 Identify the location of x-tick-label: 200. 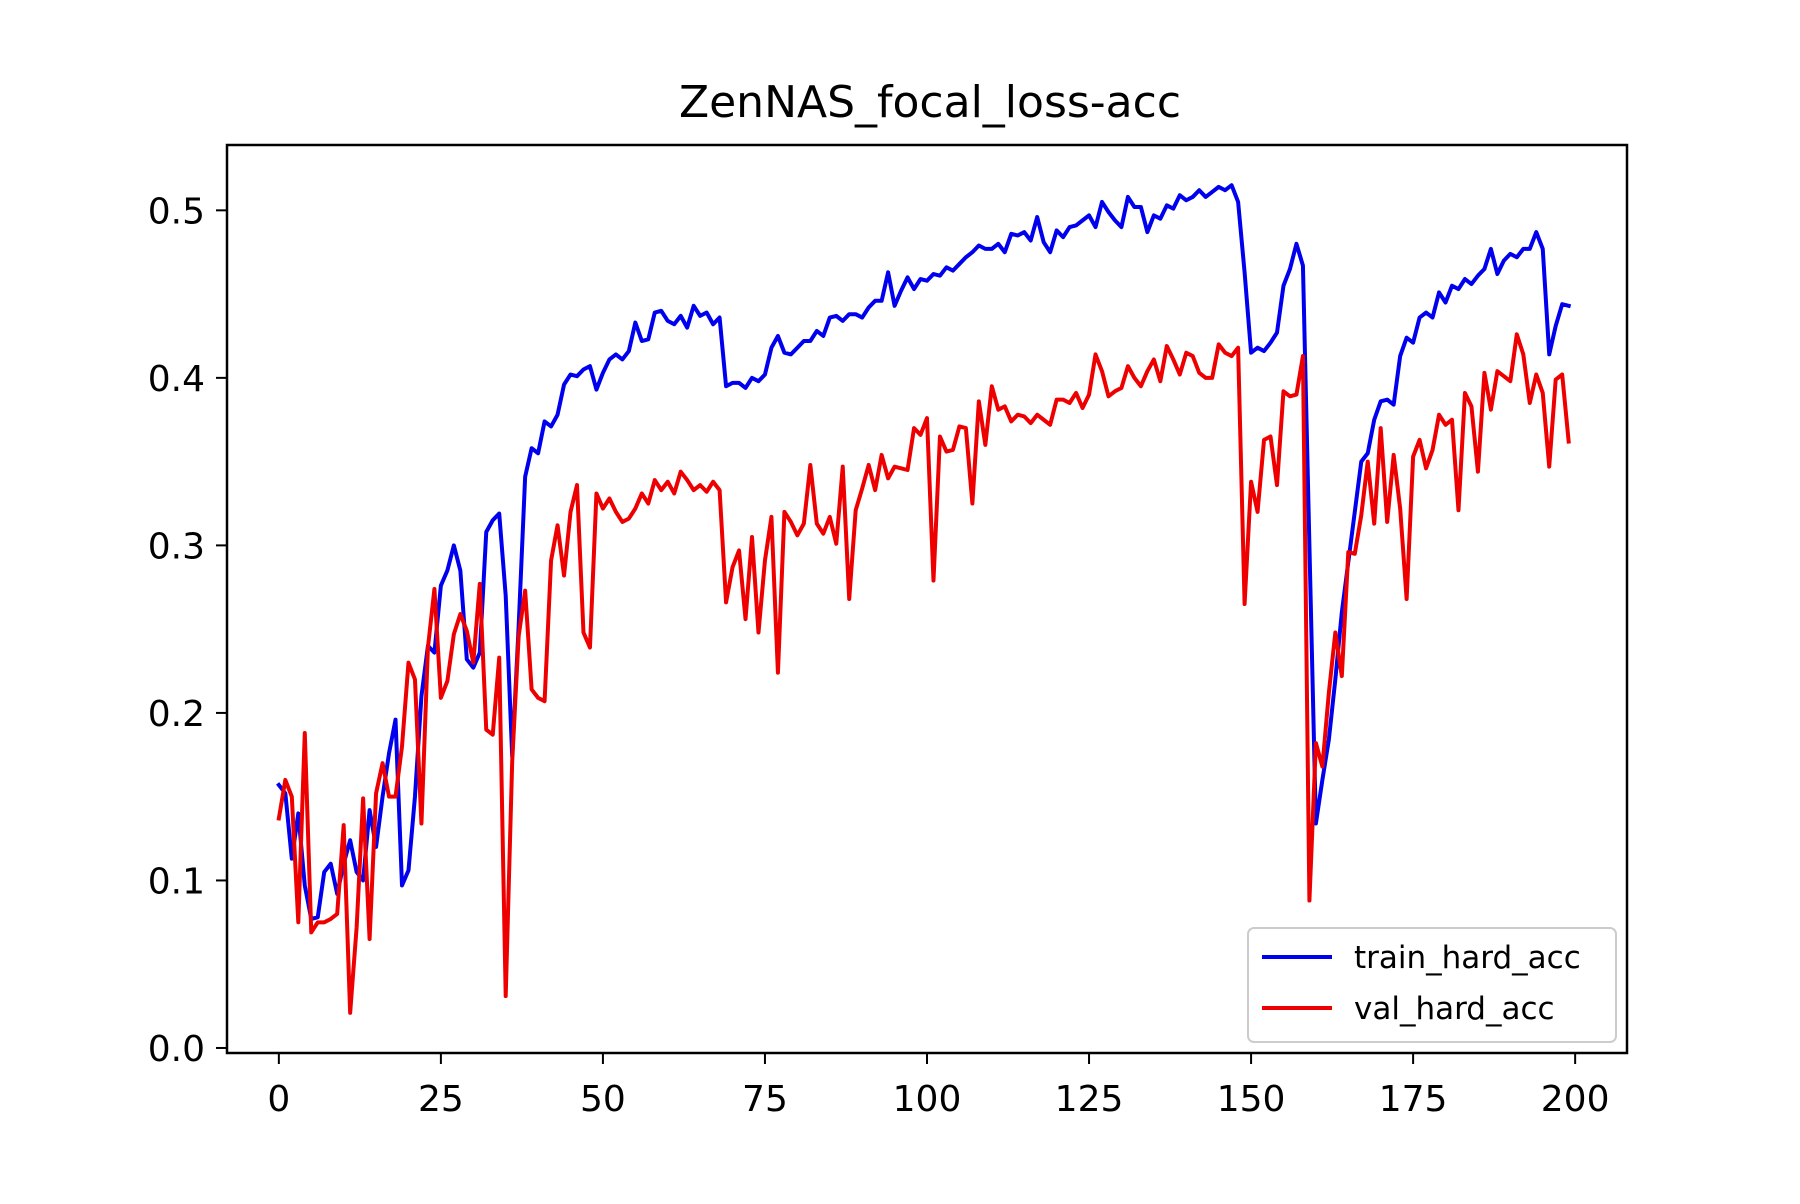
(1575, 1099).